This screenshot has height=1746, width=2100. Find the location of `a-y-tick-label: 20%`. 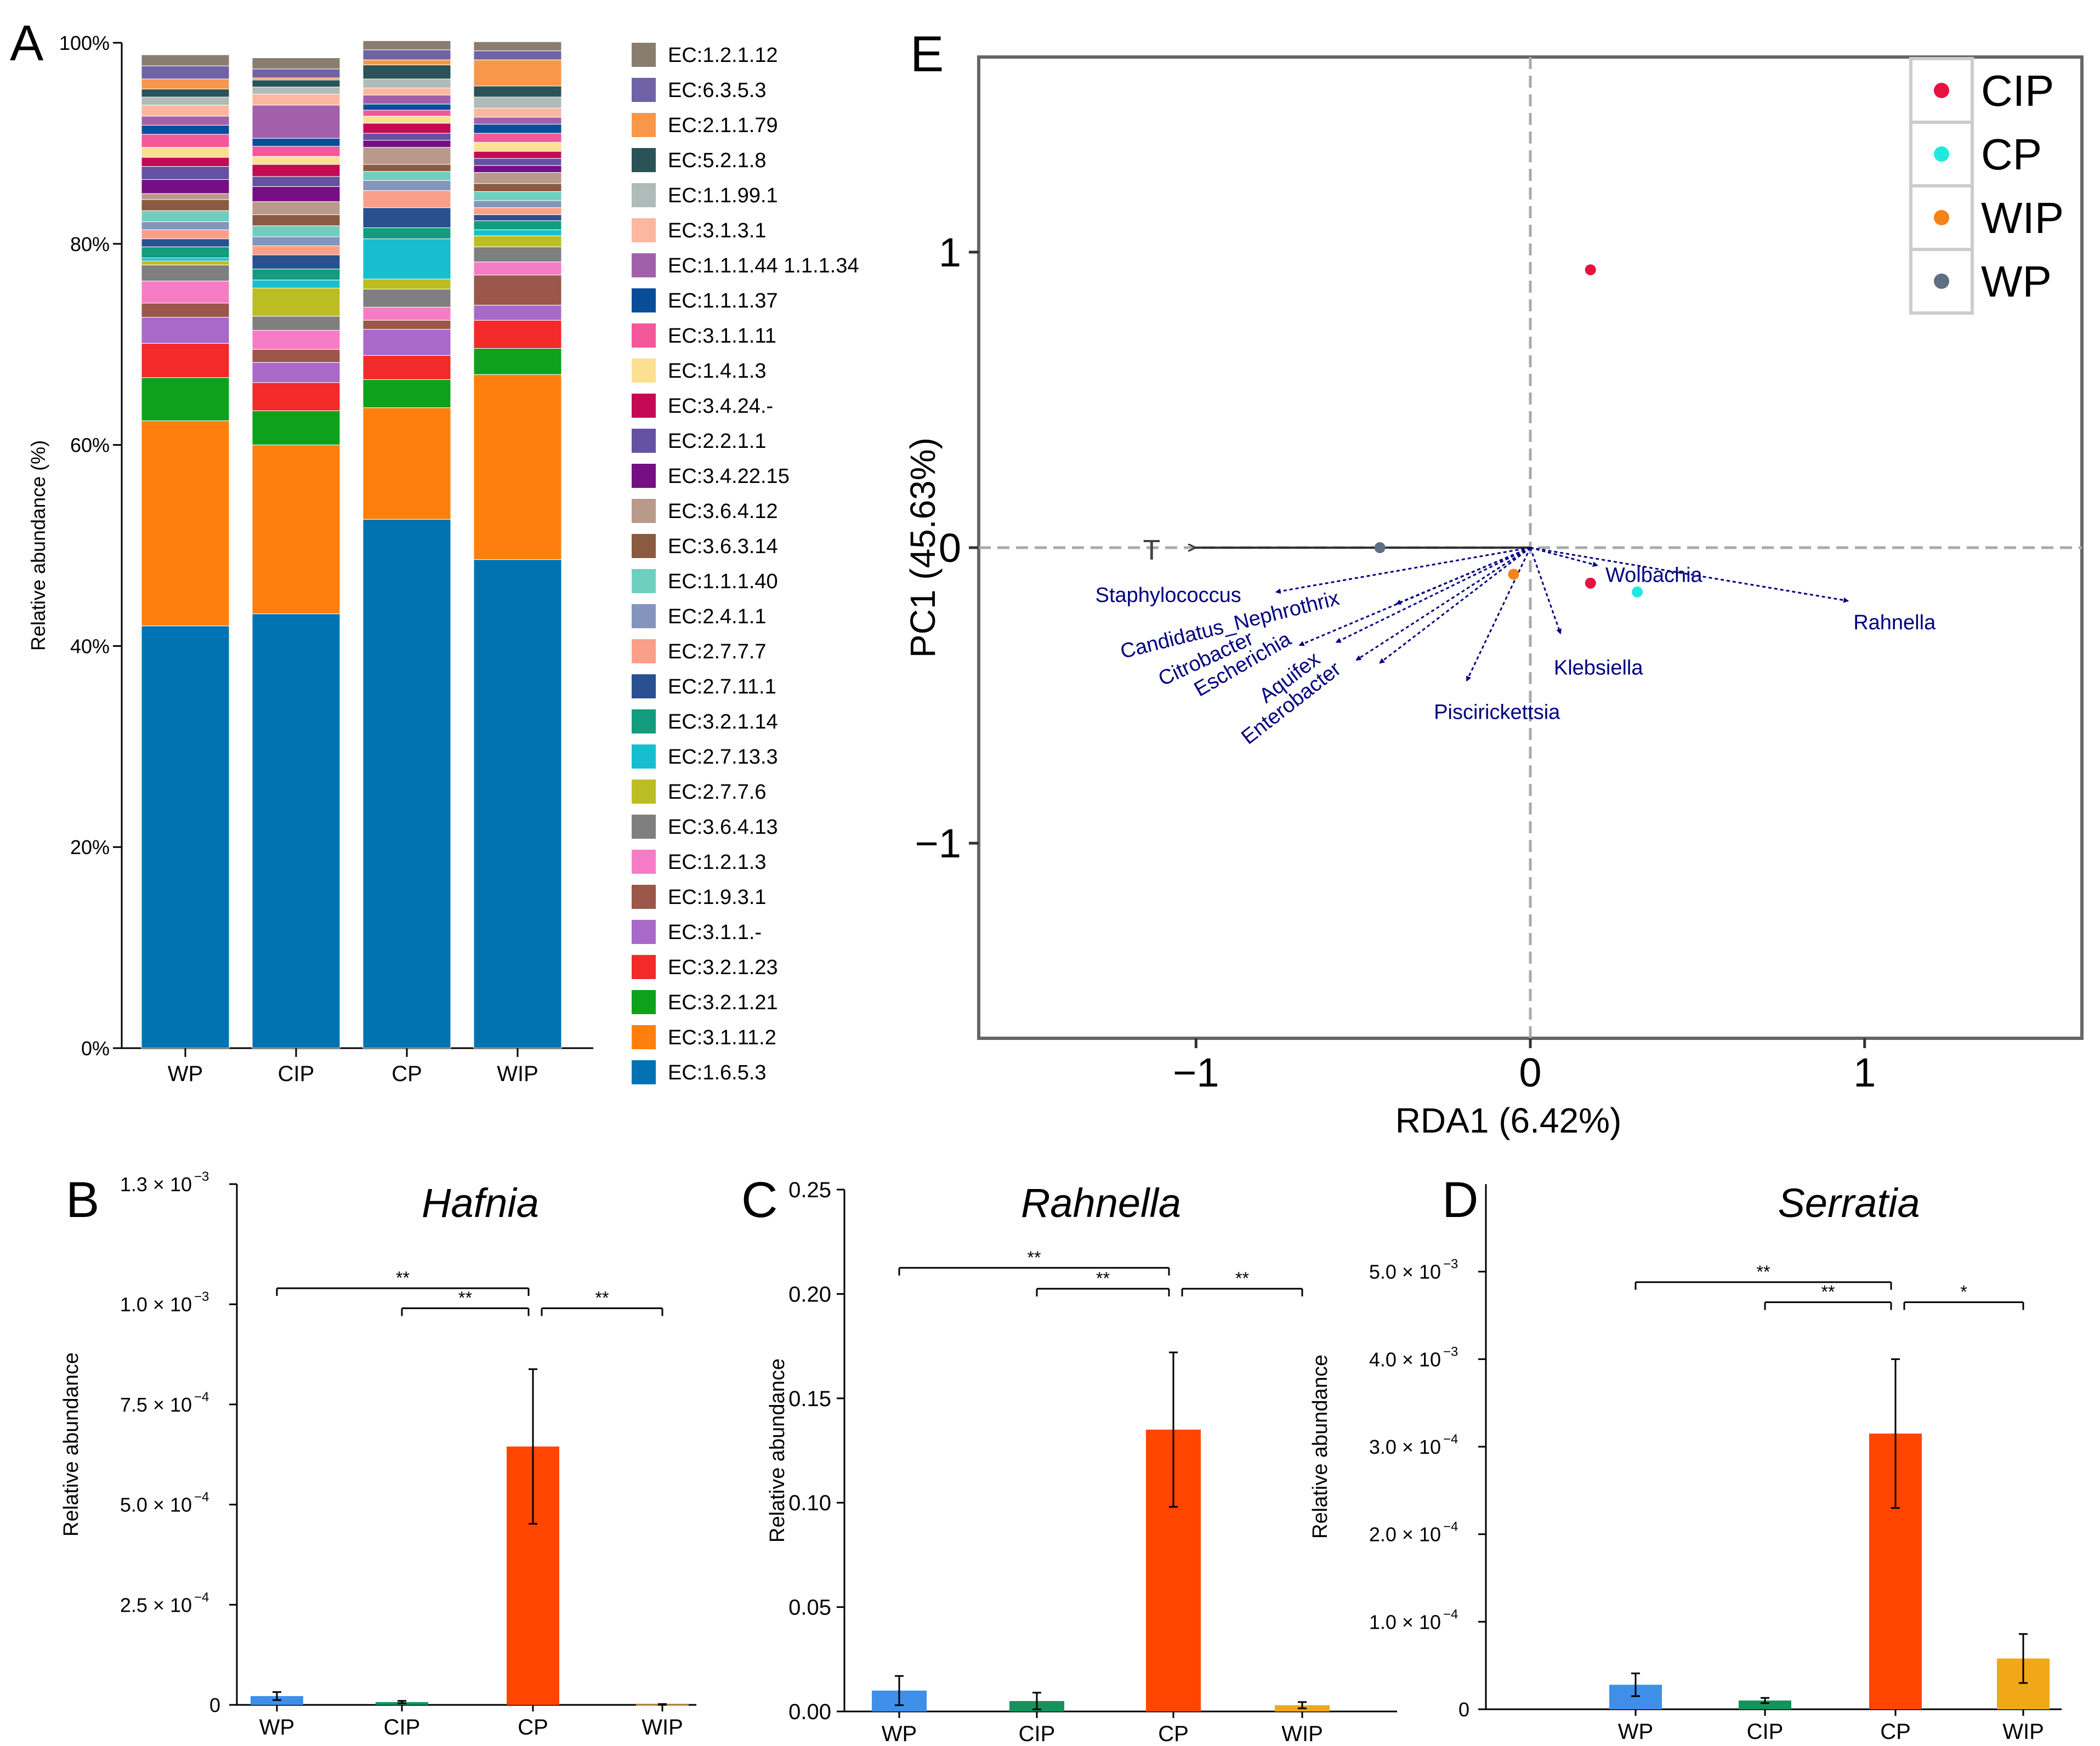

a-y-tick-label: 20% is located at coordinates (90, 847).